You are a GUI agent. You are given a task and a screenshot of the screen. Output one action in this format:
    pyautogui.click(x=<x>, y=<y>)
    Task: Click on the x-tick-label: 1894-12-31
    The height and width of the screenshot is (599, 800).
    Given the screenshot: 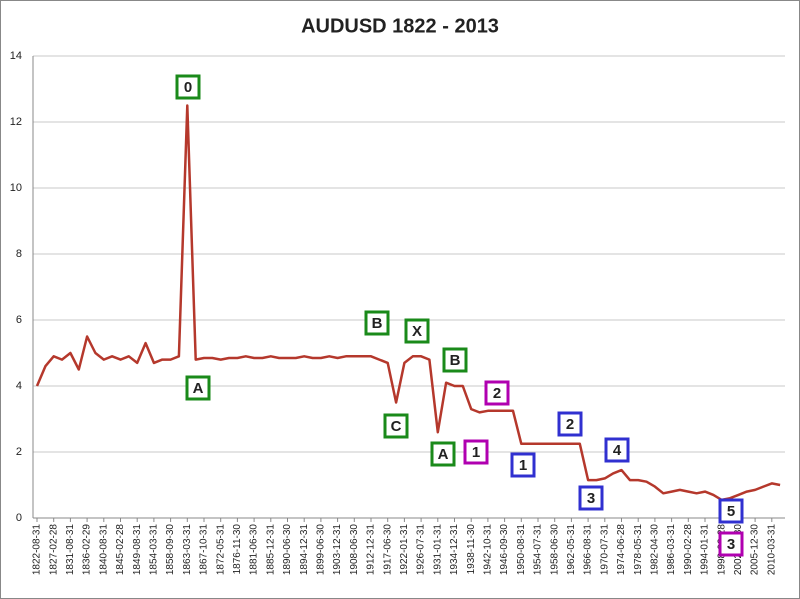 What is the action you would take?
    pyautogui.click(x=304, y=550)
    